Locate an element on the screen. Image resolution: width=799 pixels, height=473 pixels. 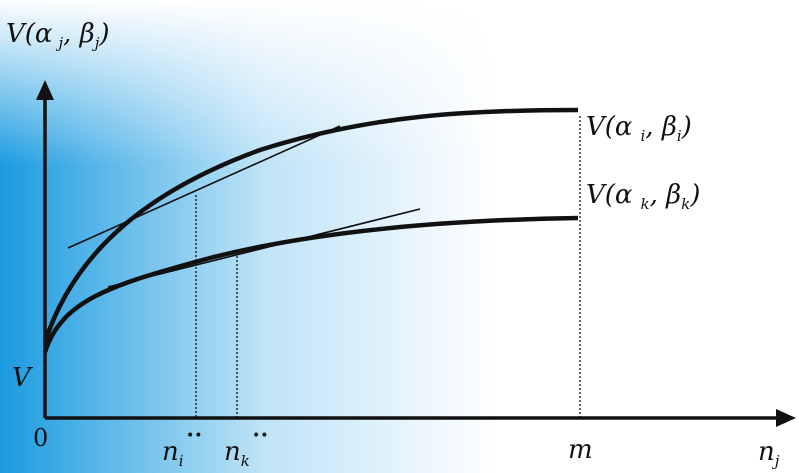
tangent-lower is located at coordinates (264, 248).